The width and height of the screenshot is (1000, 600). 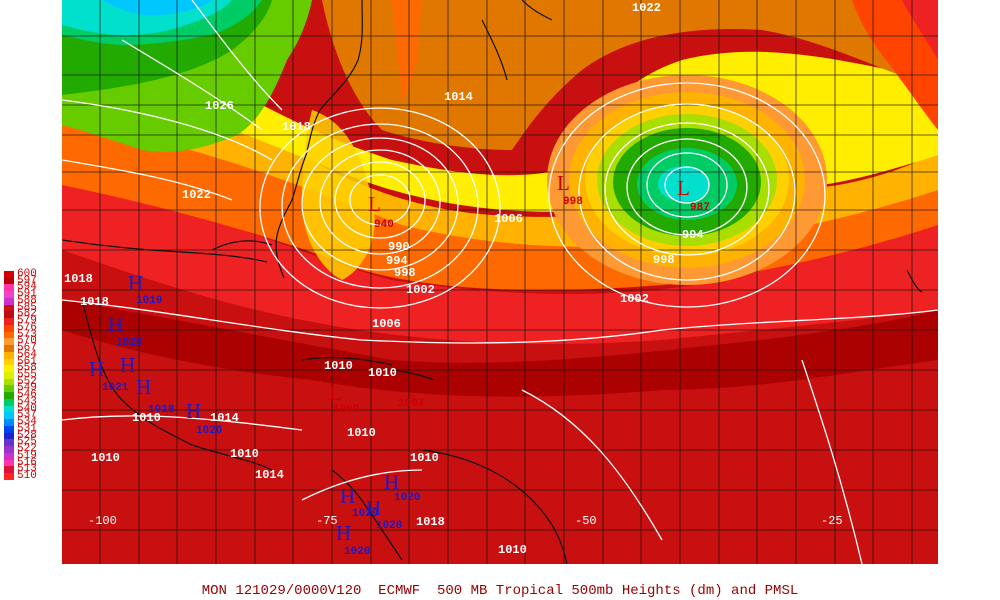 What do you see at coordinates (27, 368) in the screenshot?
I see `legend-label: 558` at bounding box center [27, 368].